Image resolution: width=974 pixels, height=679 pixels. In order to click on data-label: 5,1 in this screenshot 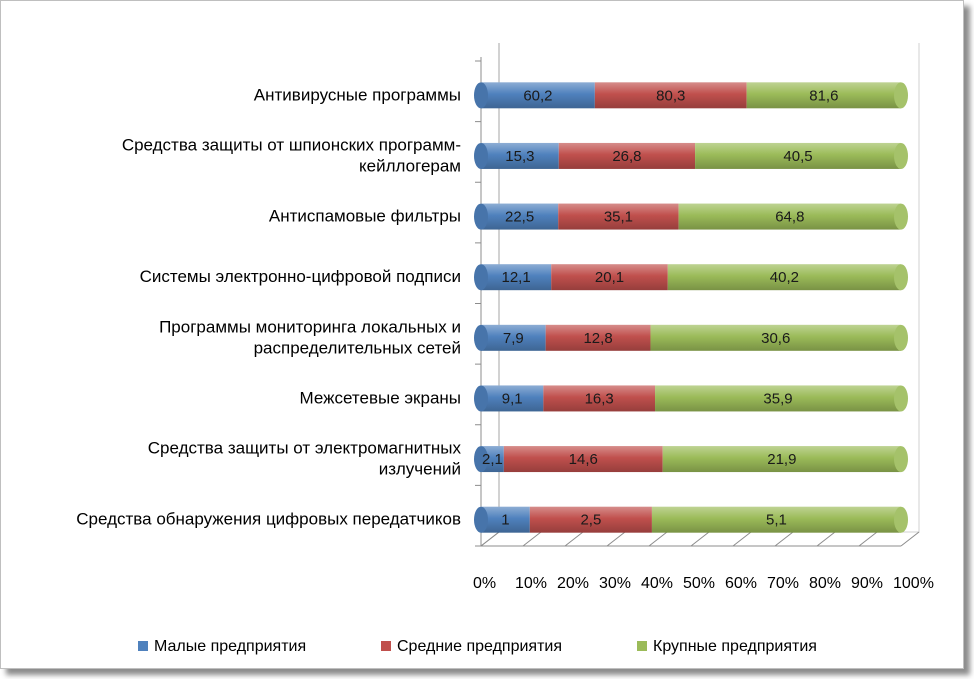, I will do `click(776, 520)`.